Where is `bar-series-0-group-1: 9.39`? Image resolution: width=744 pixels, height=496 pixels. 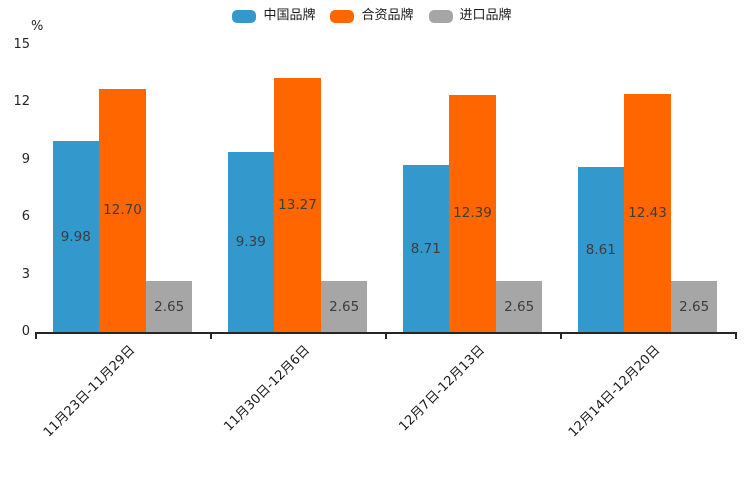
bar-series-0-group-1: 9.39 is located at coordinates (251, 242).